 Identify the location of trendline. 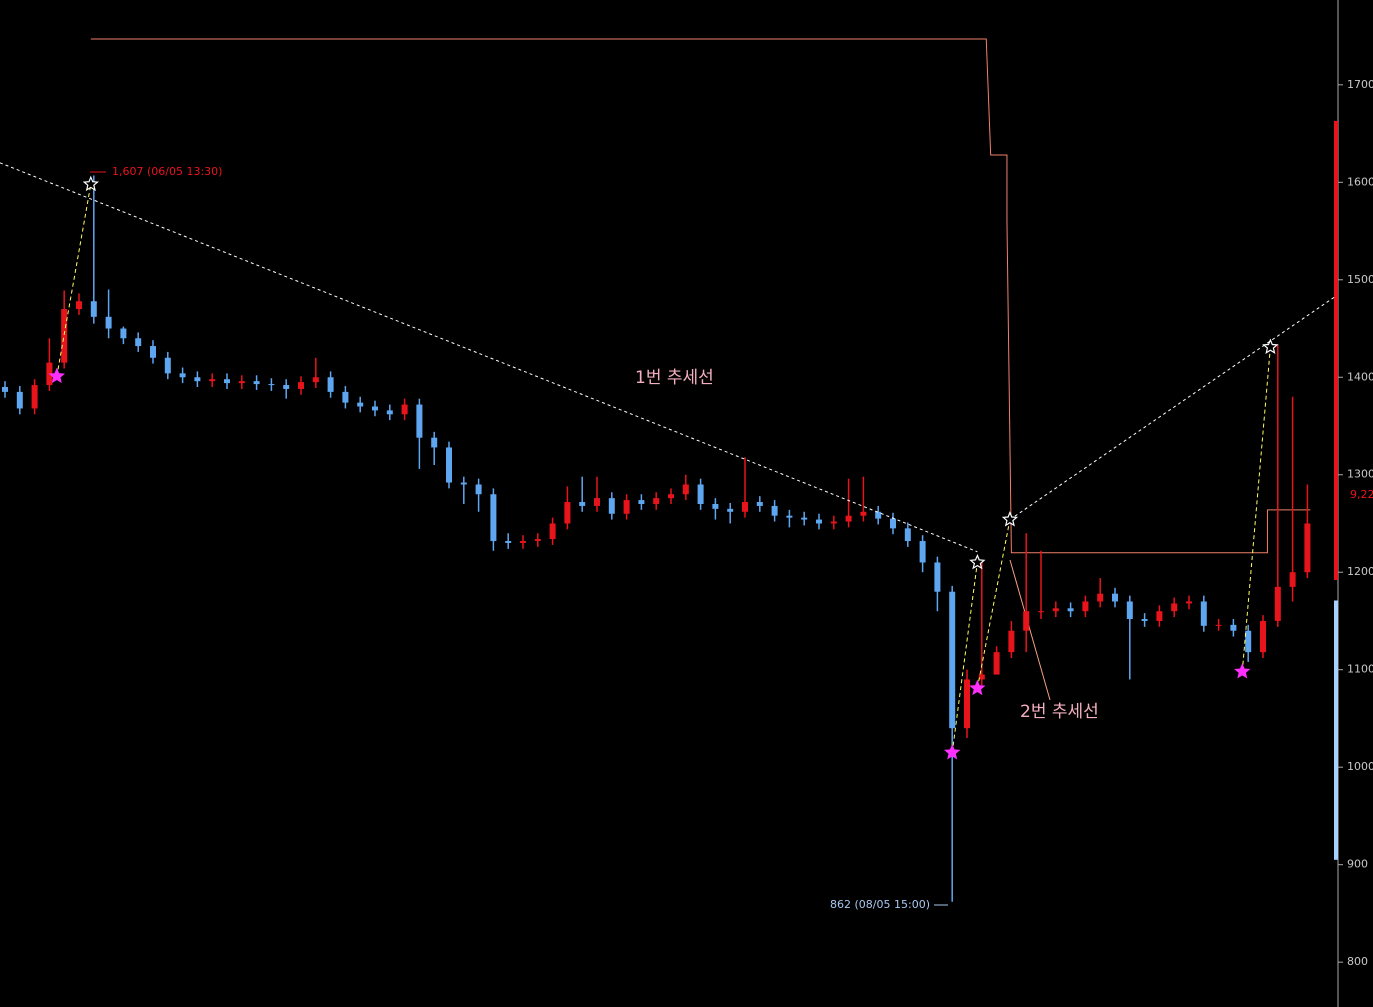
(1172, 407).